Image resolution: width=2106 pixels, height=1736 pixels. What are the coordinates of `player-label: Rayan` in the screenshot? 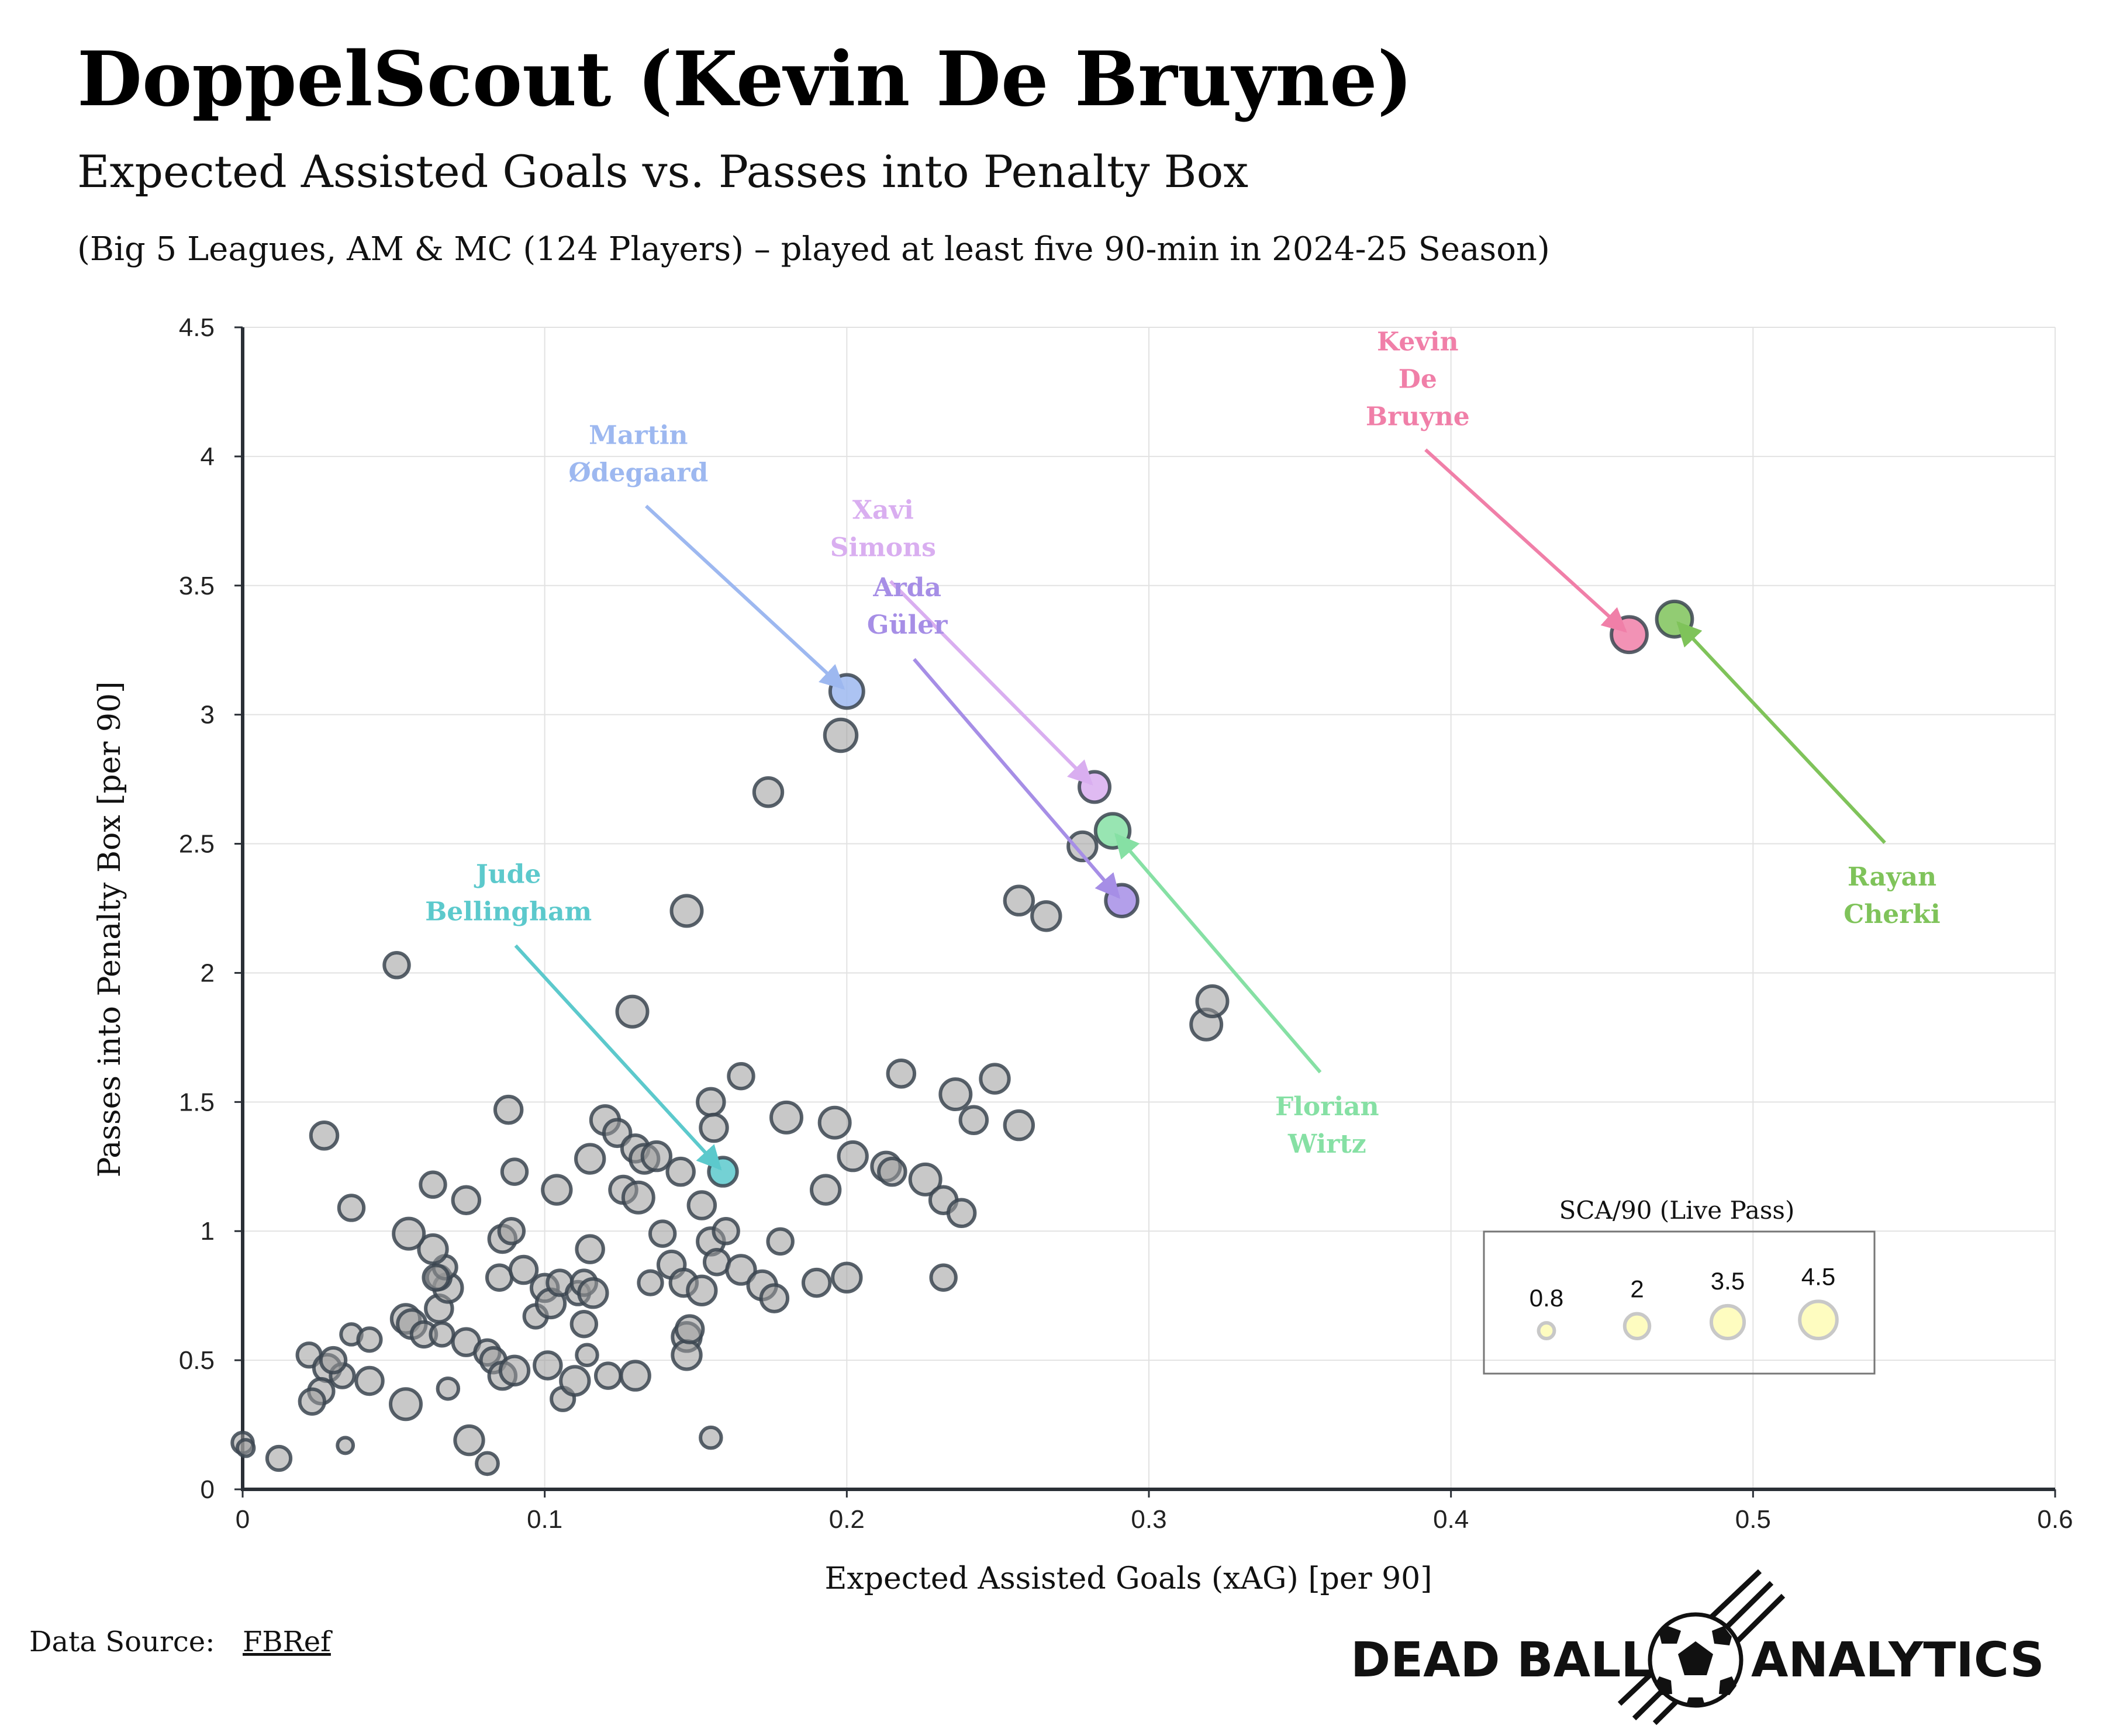 It's located at (1892, 877).